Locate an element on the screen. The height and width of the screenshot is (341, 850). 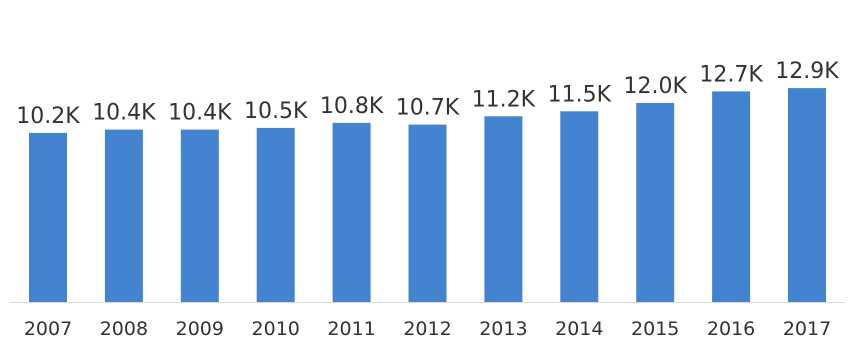
x-tick-label-2012: 2012 is located at coordinates (427, 329).